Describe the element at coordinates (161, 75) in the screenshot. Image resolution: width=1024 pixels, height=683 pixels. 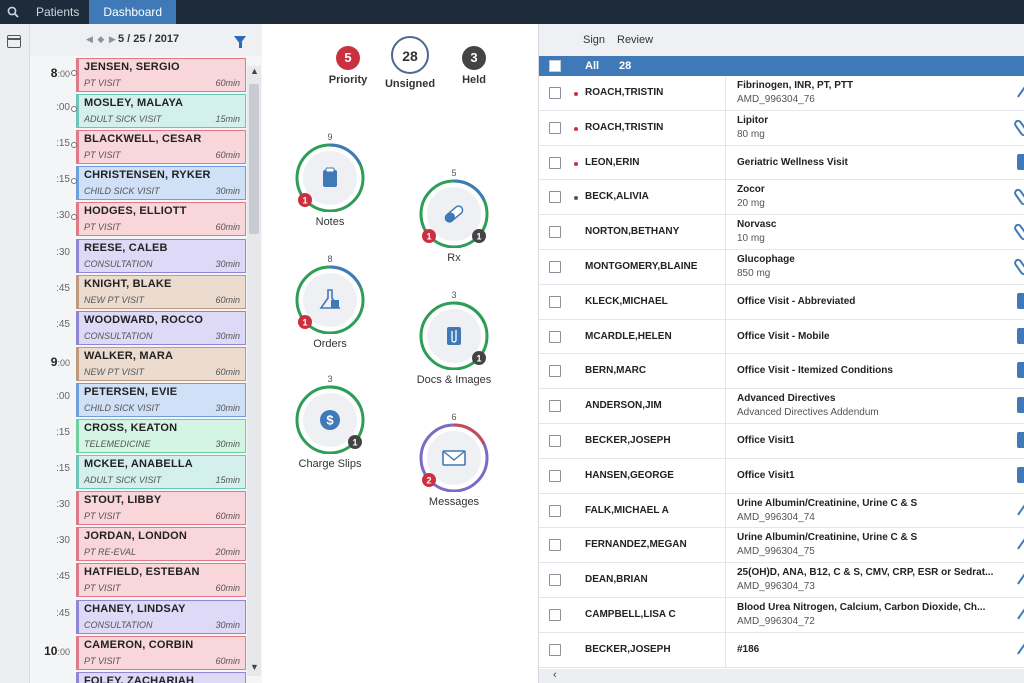
I see `appointment-block: JENSEN, SERGIO PT VISIT 60min` at that location.